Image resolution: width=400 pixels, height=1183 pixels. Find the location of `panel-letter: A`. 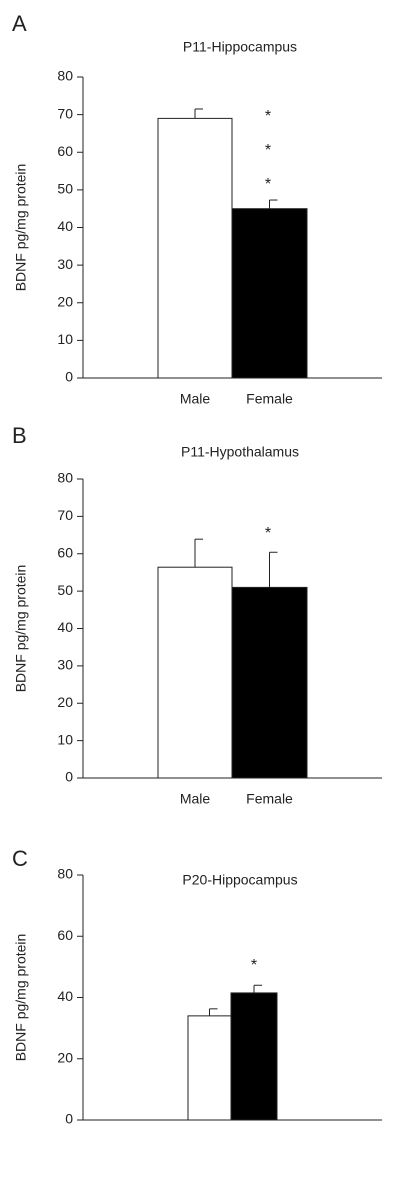

panel-letter: A is located at coordinates (19, 23).